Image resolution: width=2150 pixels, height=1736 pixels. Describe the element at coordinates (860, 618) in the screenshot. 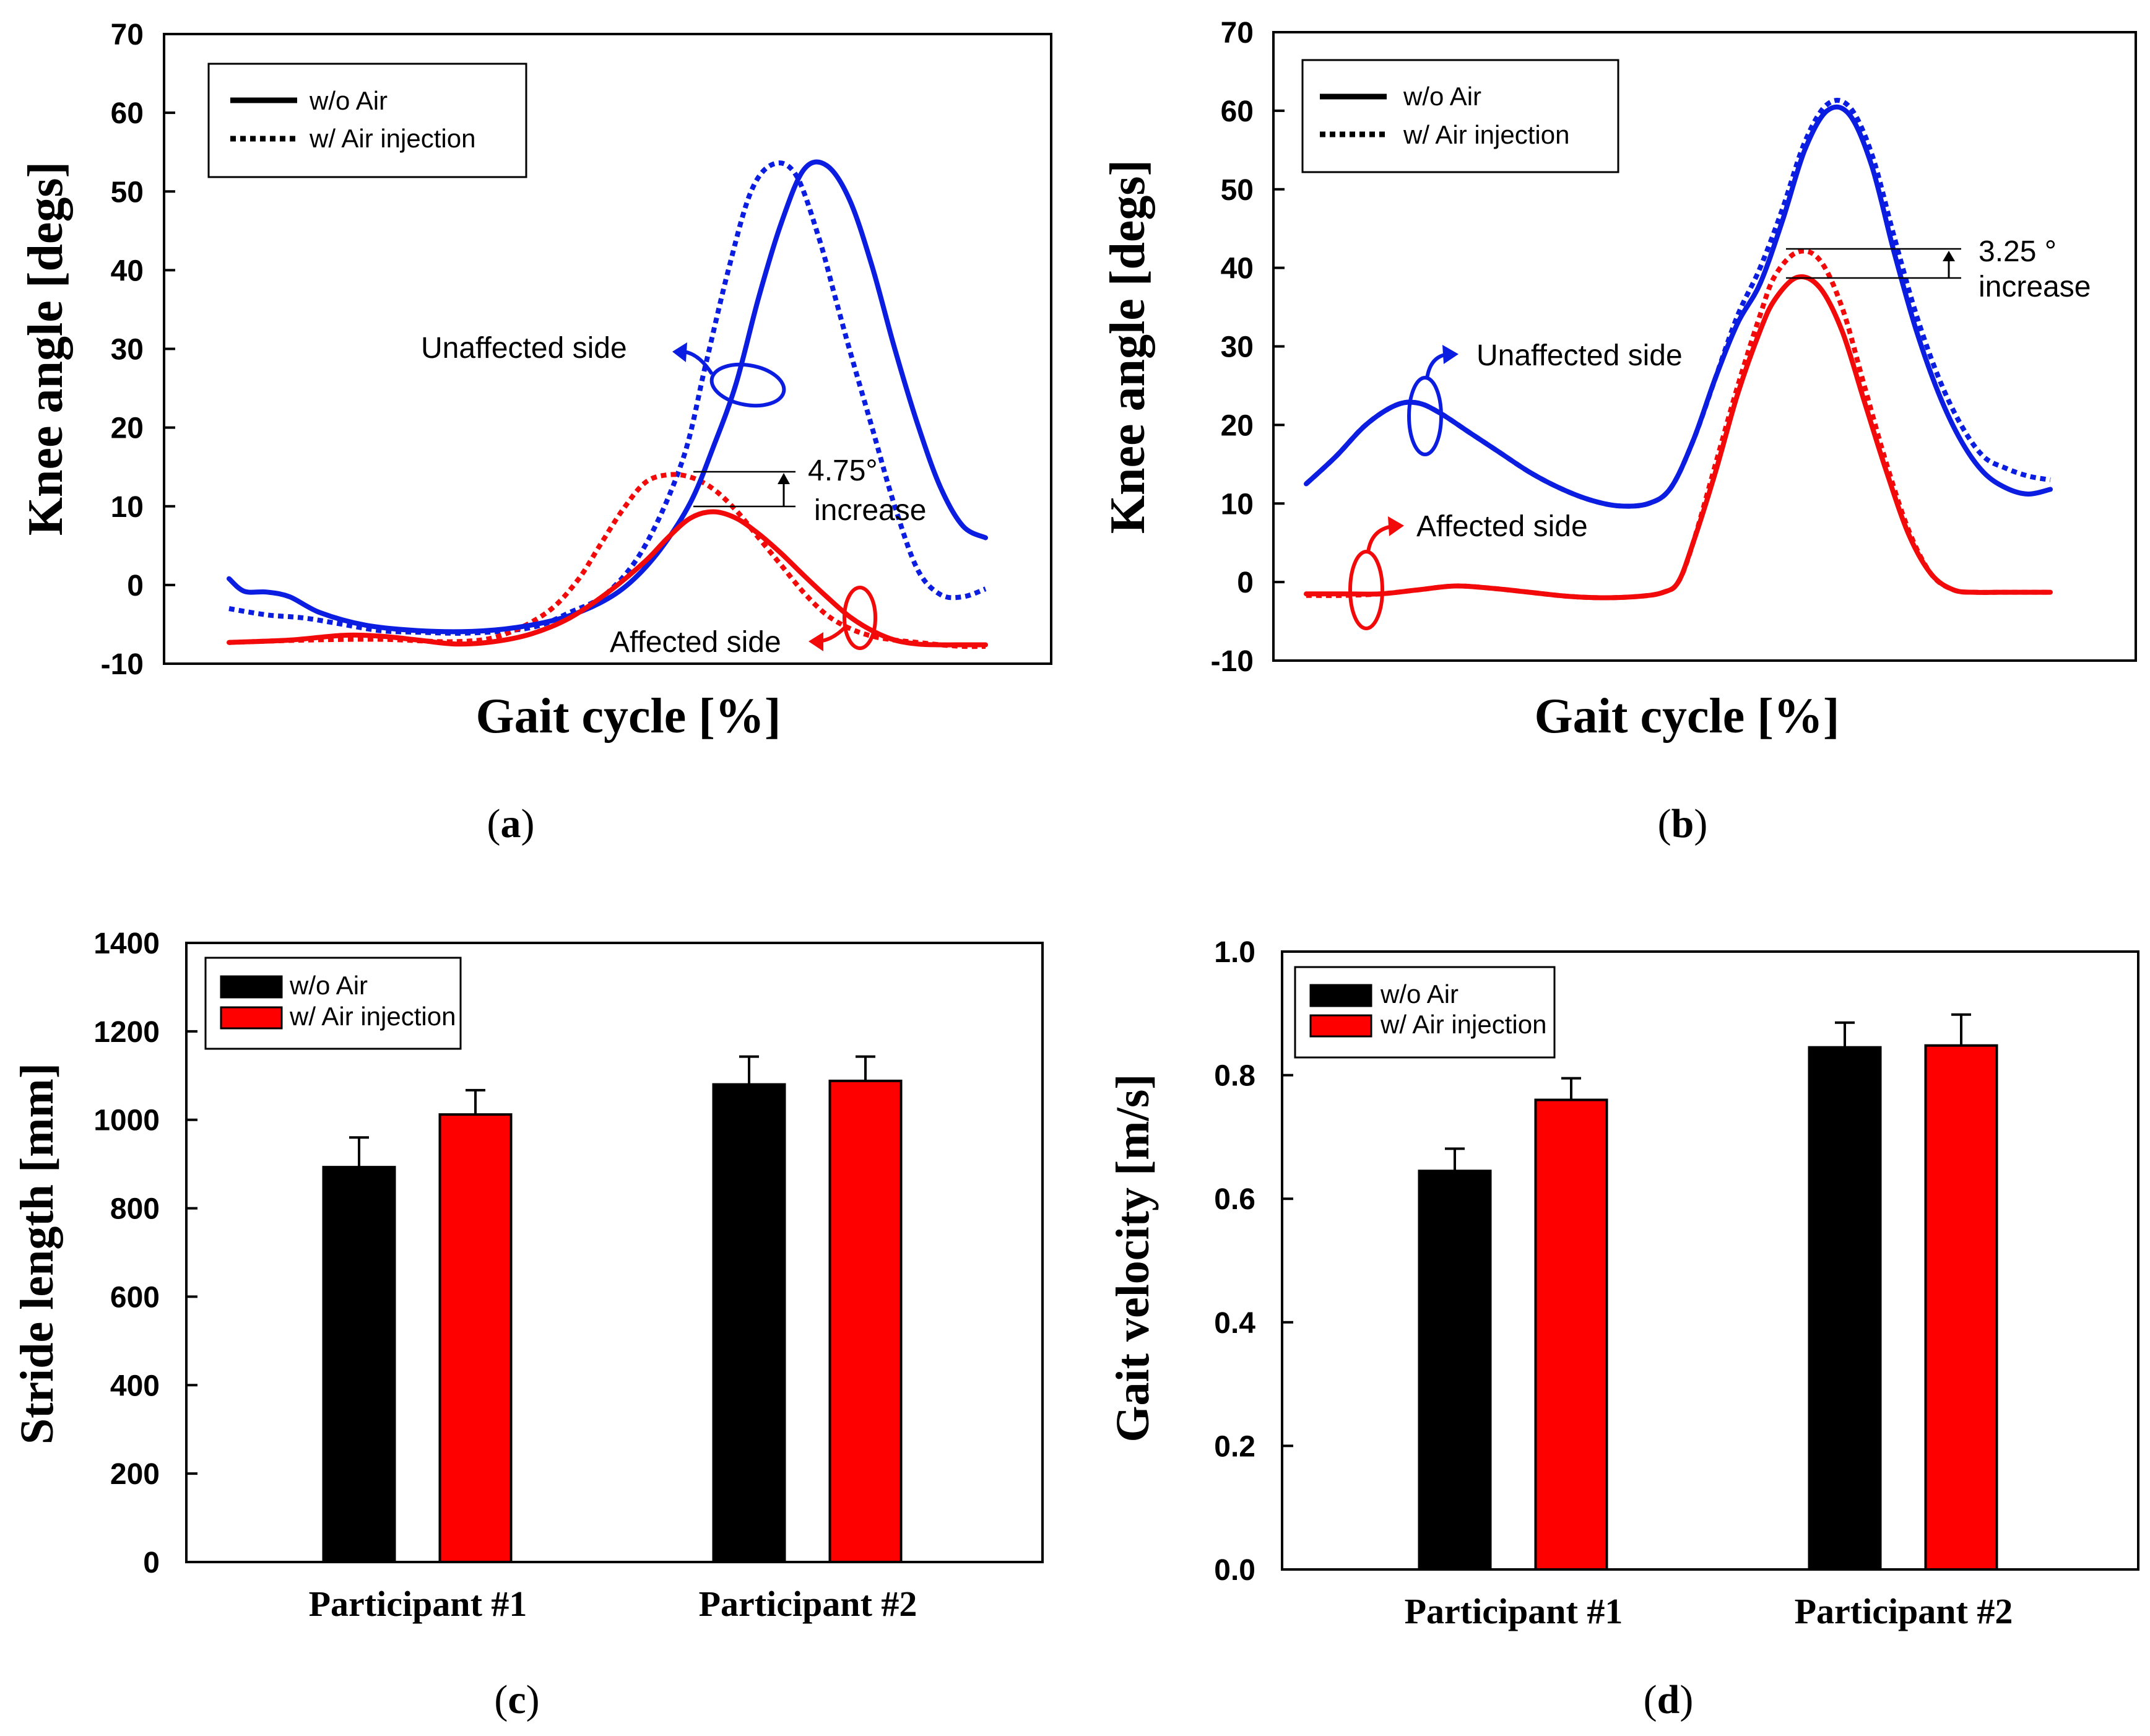

I see `panel-a-affected-marker-ellipse` at that location.